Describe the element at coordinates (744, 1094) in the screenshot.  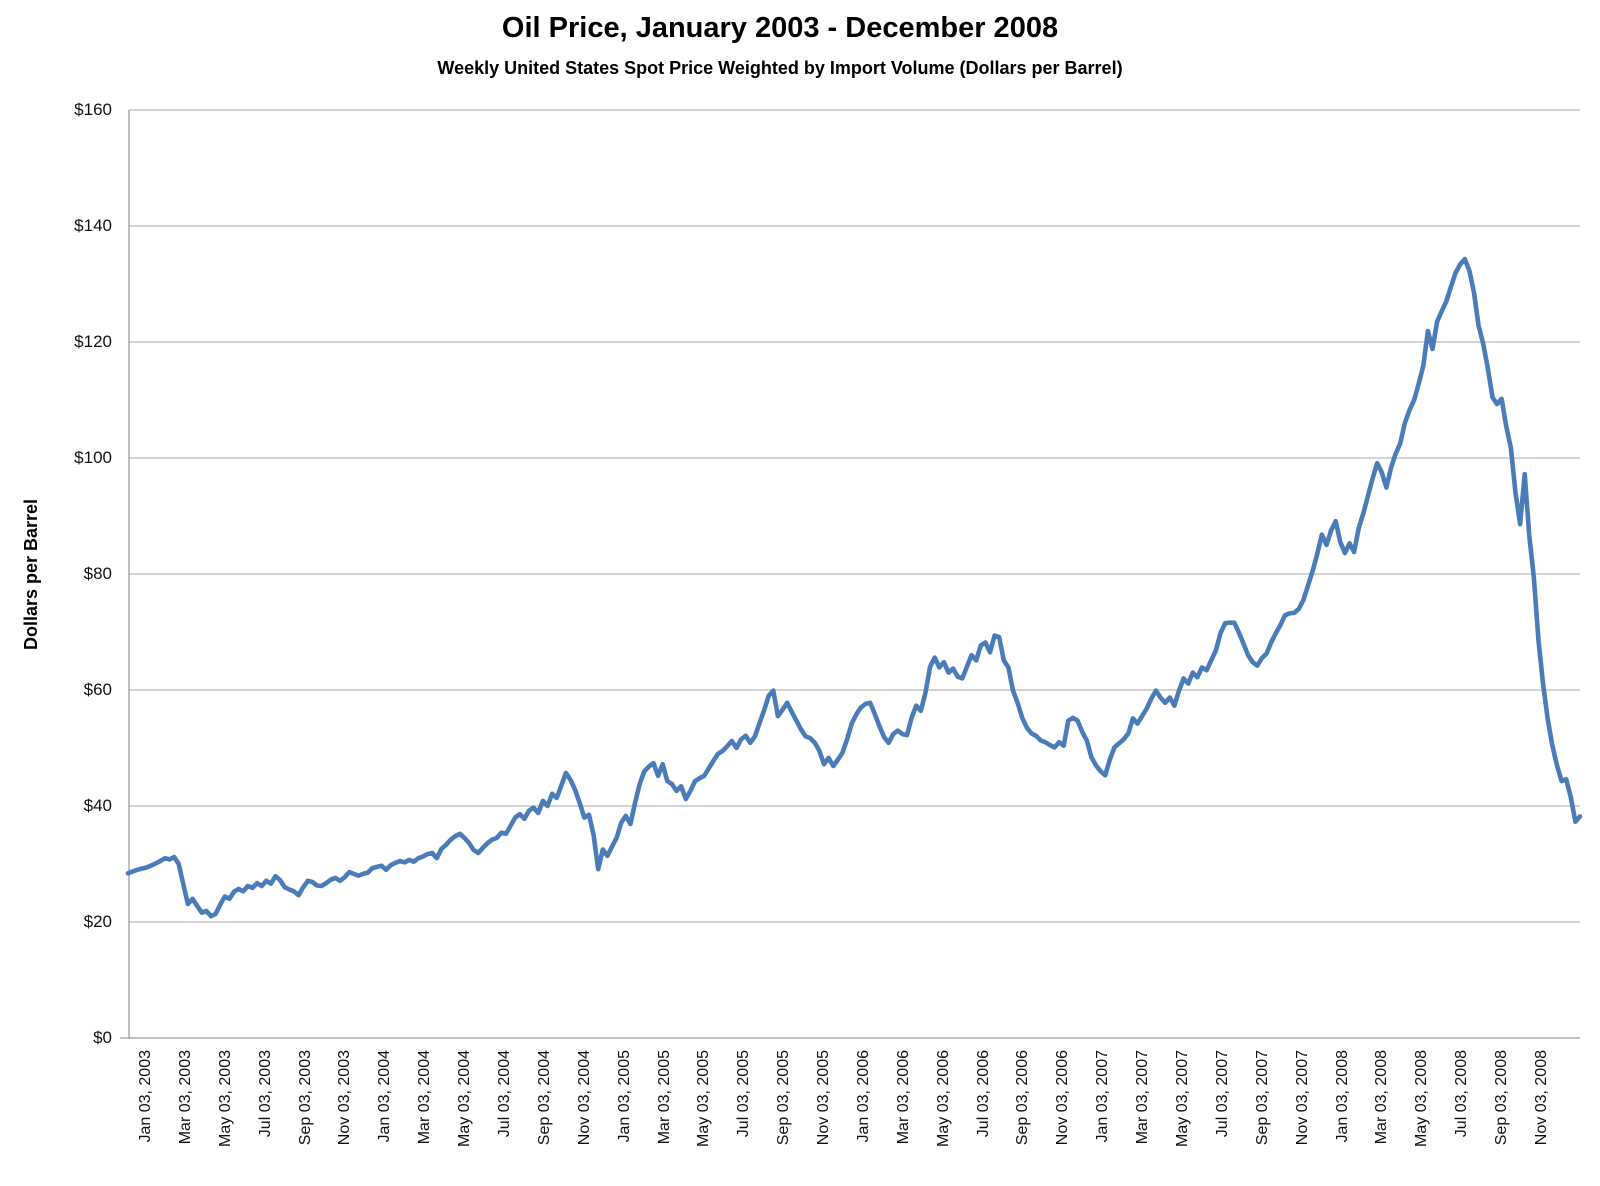
I see `x-tick-label: Jul 03, 2005` at that location.